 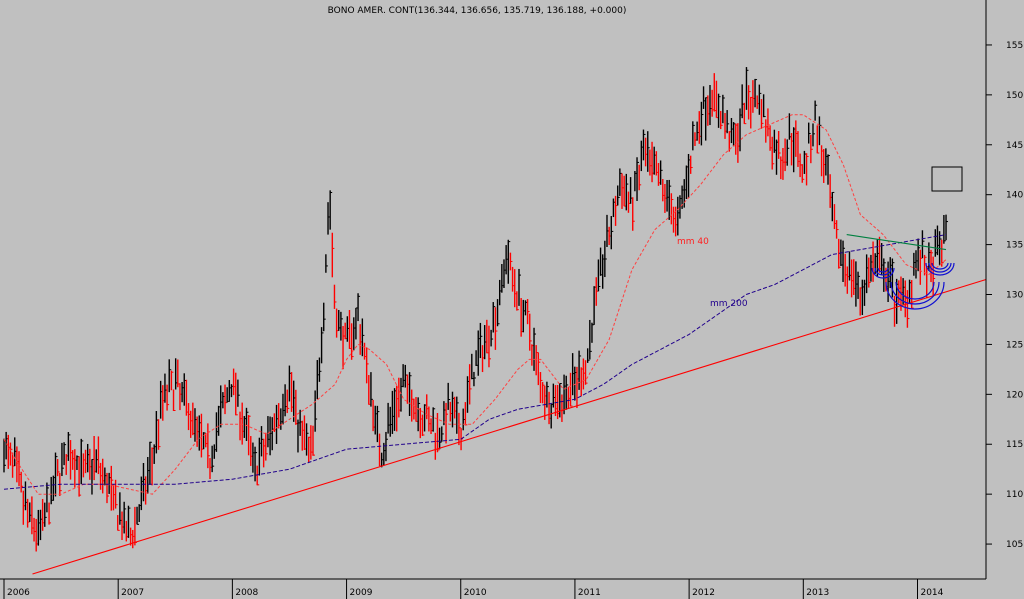 What do you see at coordinates (1014, 296) in the screenshot?
I see `y-tick-label: 130` at bounding box center [1014, 296].